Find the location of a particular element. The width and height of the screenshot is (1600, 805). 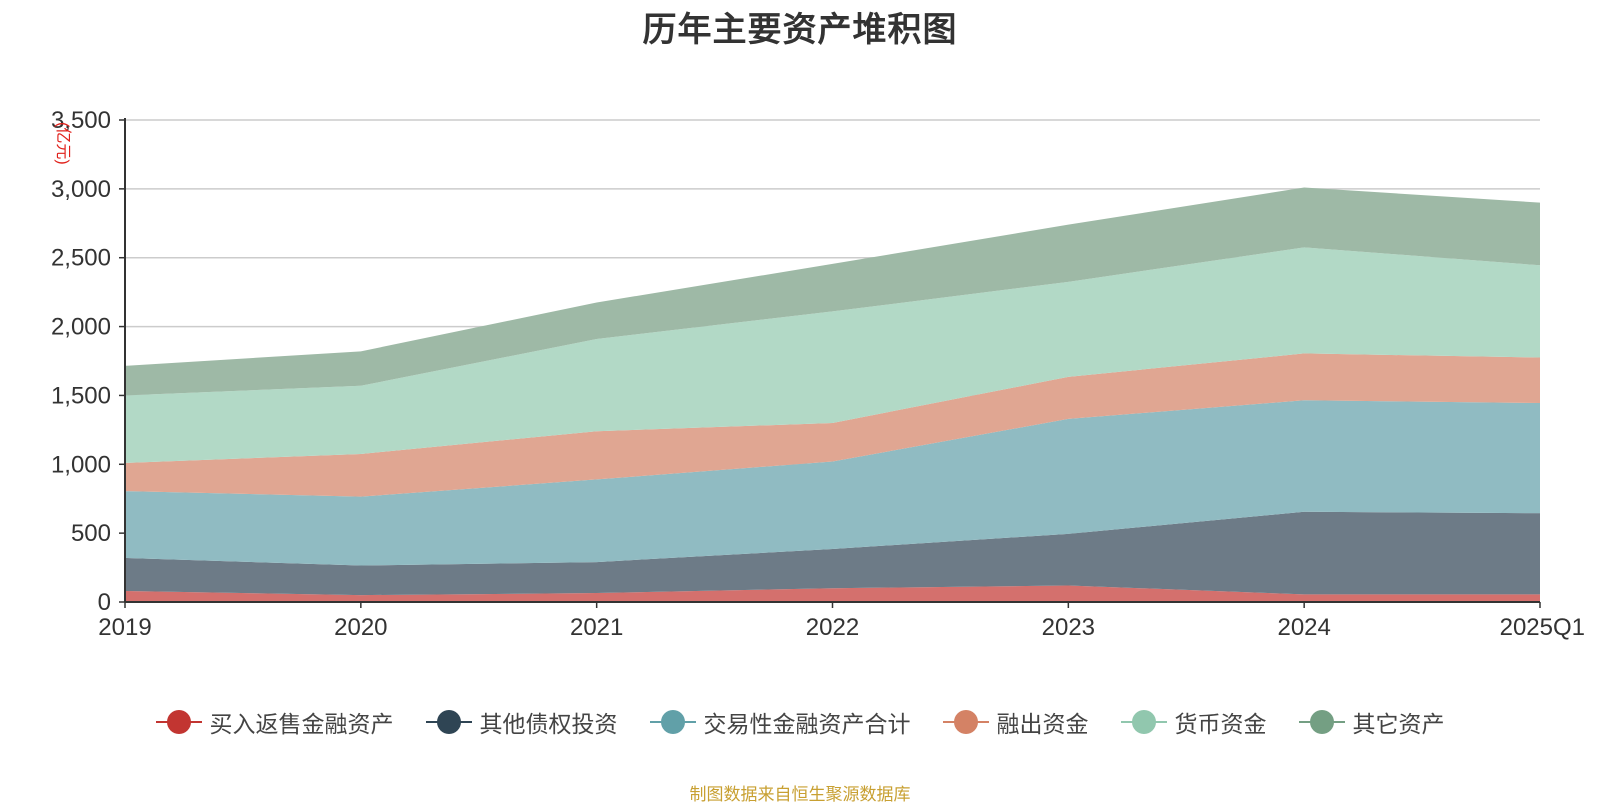

x-tick-labels: 2019 2020 2021 2022 2023 2024 2025Q1 is located at coordinates (841, 621).